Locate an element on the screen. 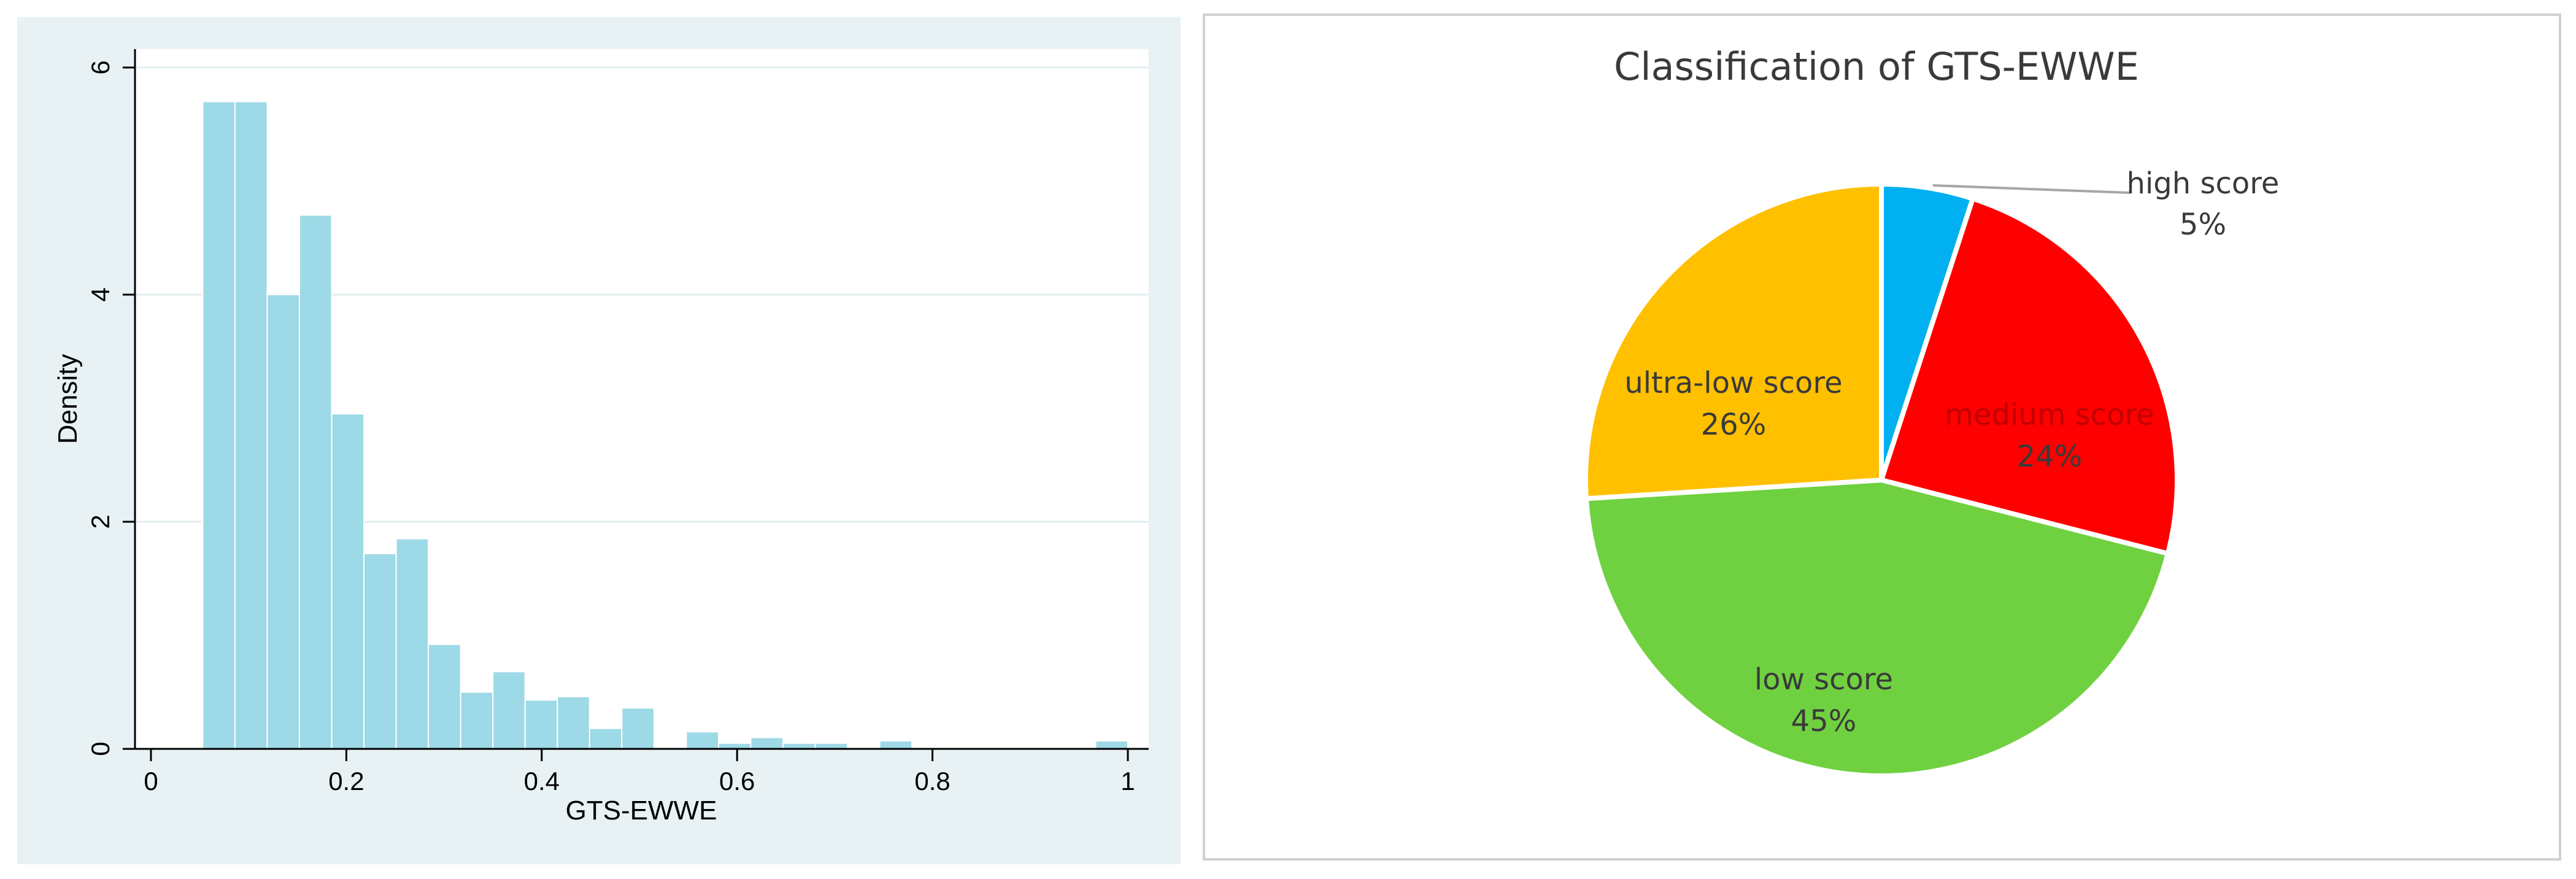 The image size is (2576, 879). histogram-y-ticks: 0 2 4 6 is located at coordinates (110, 408).